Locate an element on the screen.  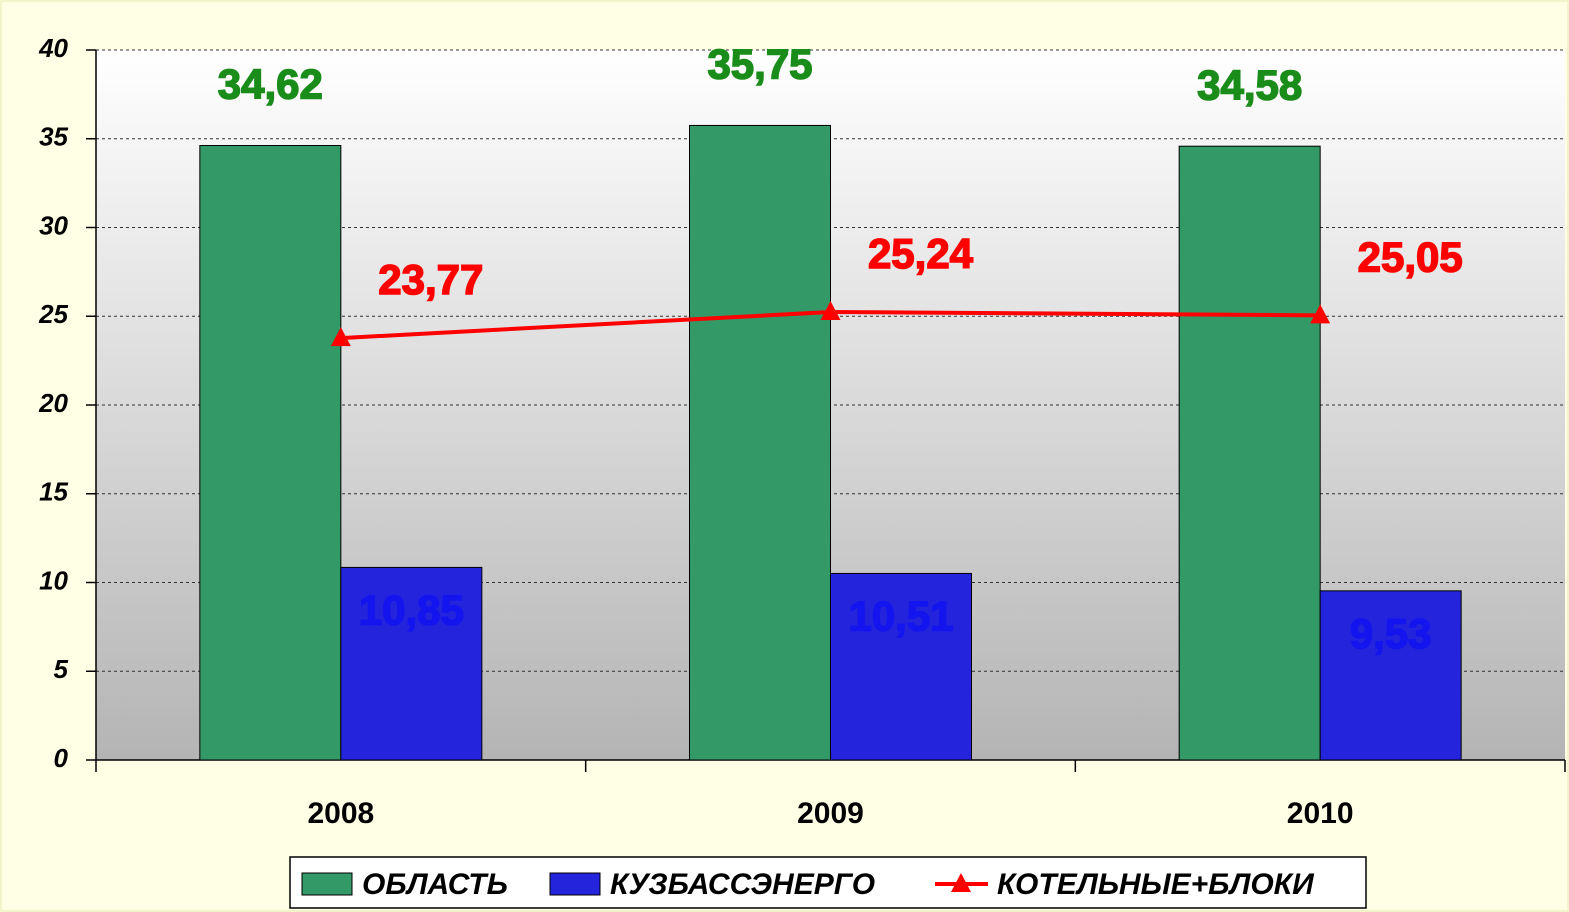
data-label: 25,05 is located at coordinates (1410, 256).